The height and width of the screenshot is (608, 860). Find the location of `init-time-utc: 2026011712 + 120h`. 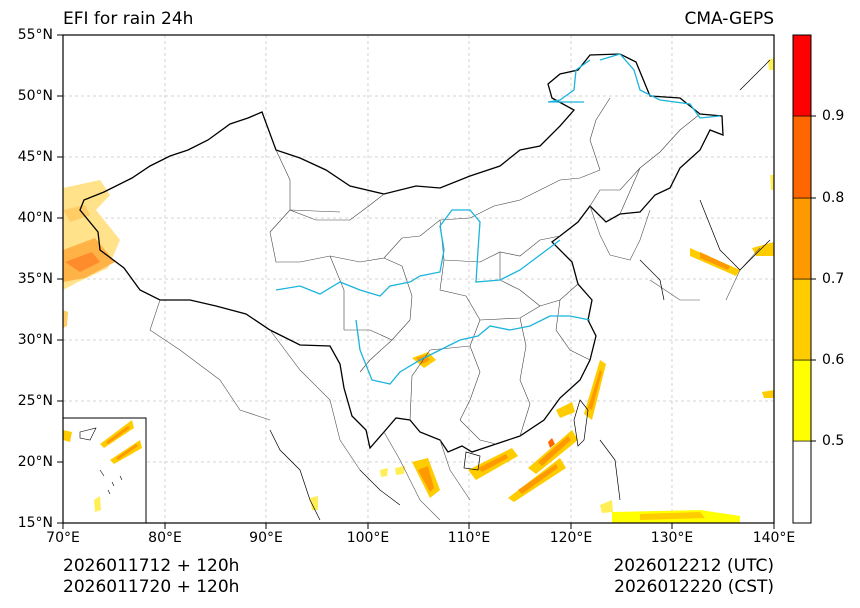

init-time-utc: 2026011712 + 120h is located at coordinates (151, 566).